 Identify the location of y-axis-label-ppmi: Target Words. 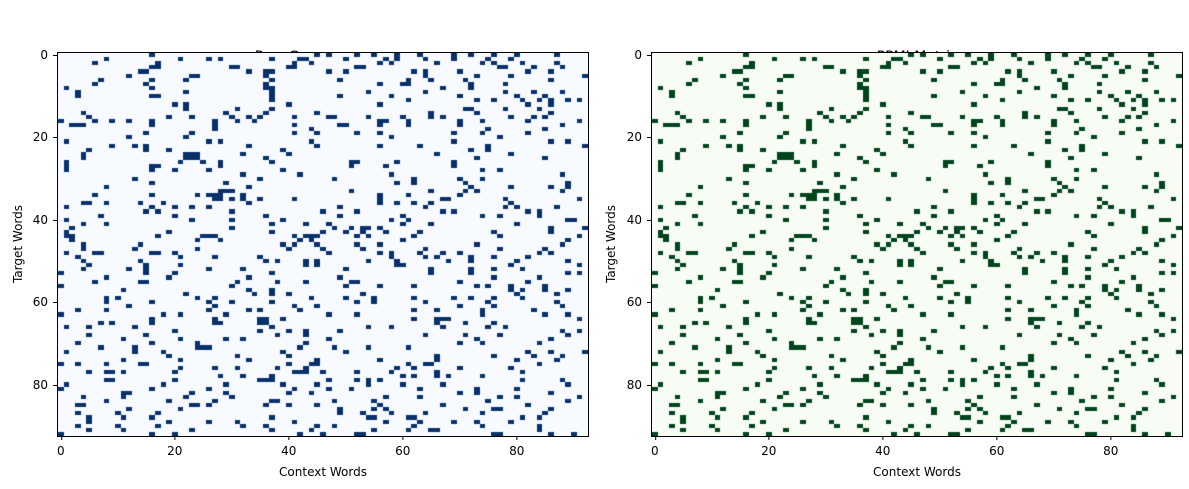
(611, 244).